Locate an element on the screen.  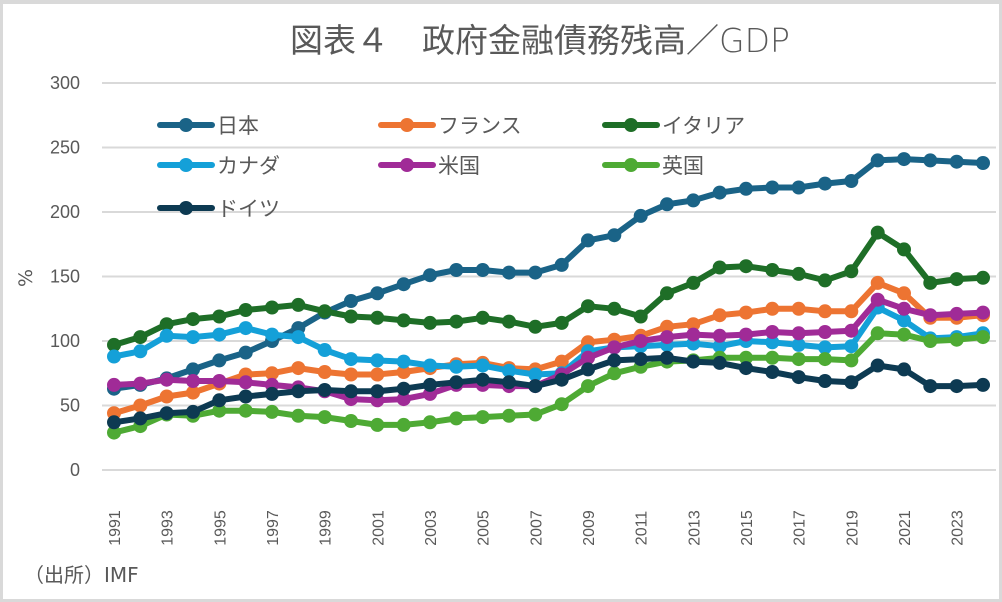
x-tick-label: 2009 is located at coordinates (589, 528).